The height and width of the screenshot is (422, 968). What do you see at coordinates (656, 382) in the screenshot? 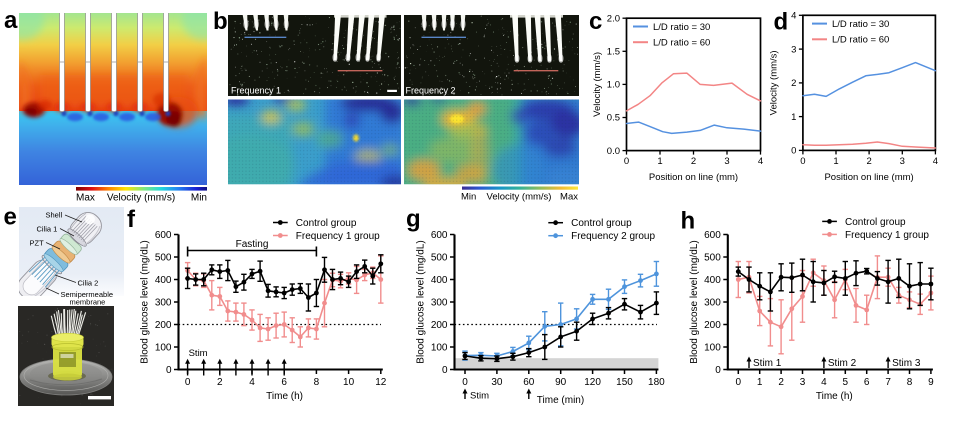
I see `svg-text: 180` at bounding box center [656, 382].